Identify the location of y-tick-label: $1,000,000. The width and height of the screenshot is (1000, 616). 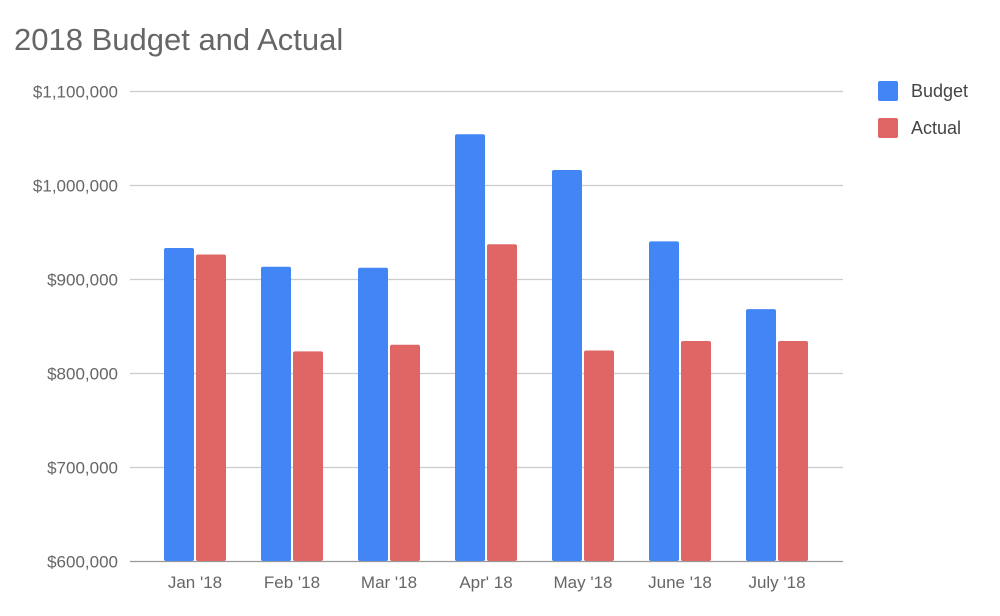
(75, 186).